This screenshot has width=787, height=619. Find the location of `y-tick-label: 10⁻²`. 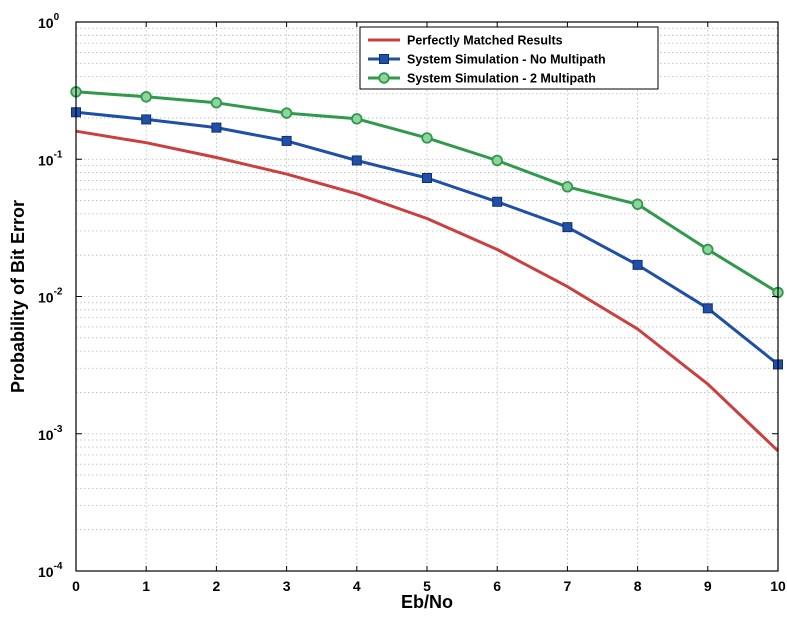

y-tick-label: 10⁻² is located at coordinates (50, 296).